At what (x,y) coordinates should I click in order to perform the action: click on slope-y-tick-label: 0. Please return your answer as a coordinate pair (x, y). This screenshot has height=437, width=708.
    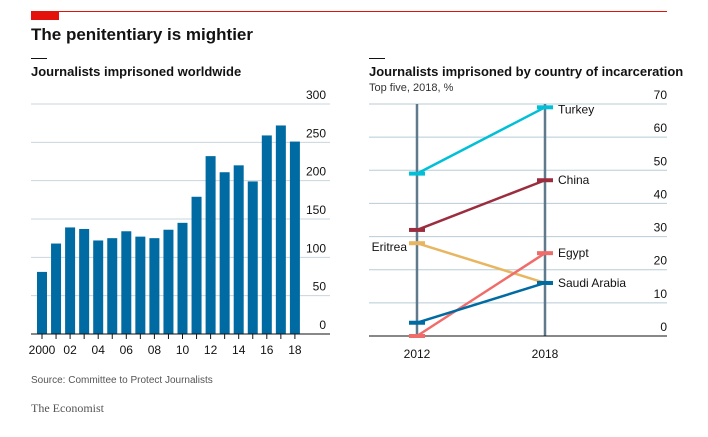
    Looking at the image, I should click on (663, 327).